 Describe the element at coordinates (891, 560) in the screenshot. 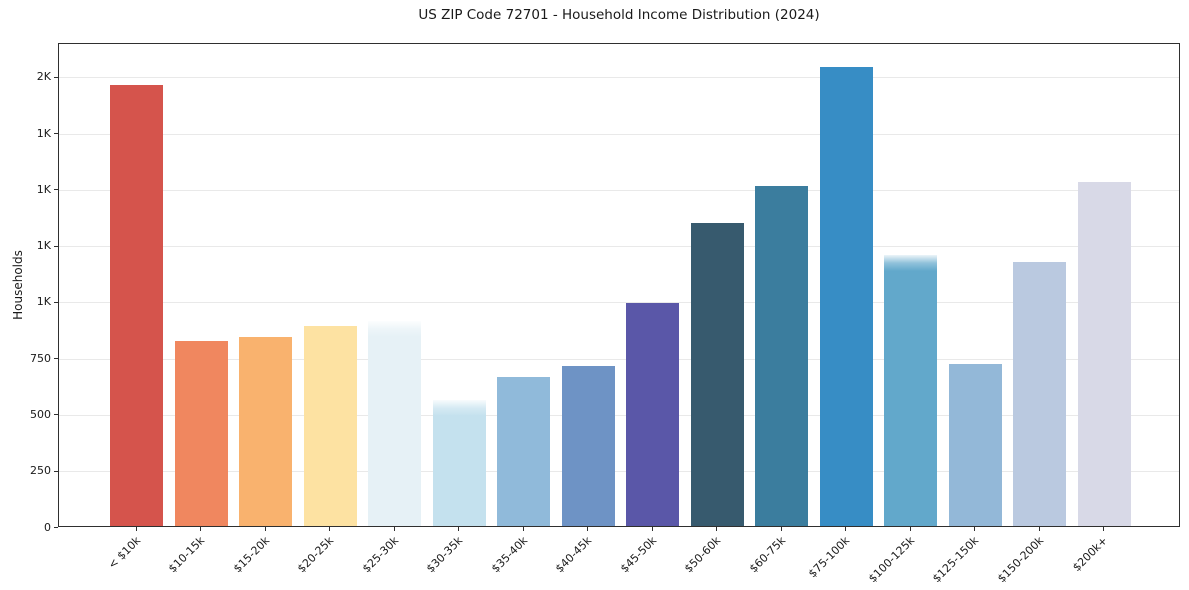

I see `x-tick-label: $100-125k` at that location.